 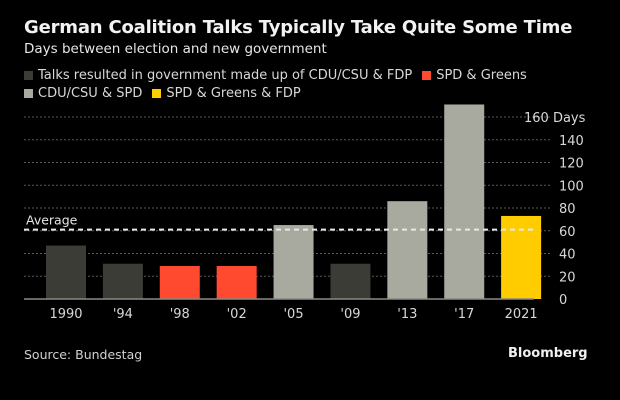 I want to click on x-tick-label: '13, so click(x=407, y=314).